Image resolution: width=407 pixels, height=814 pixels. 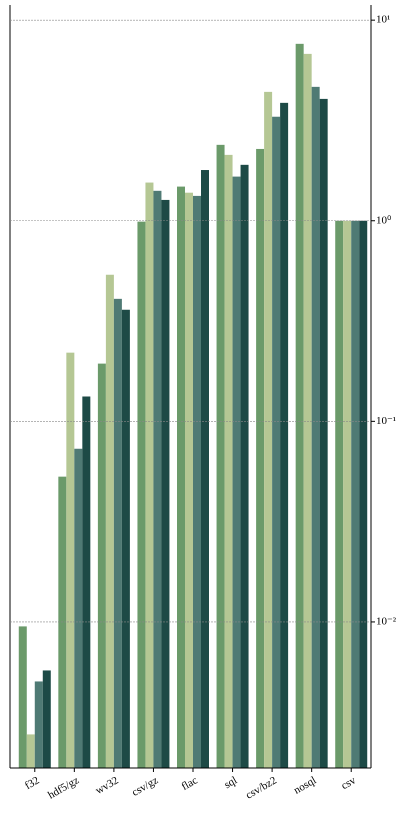 What do you see at coordinates (230, 782) in the screenshot?
I see `x-tick-label: sql` at bounding box center [230, 782].